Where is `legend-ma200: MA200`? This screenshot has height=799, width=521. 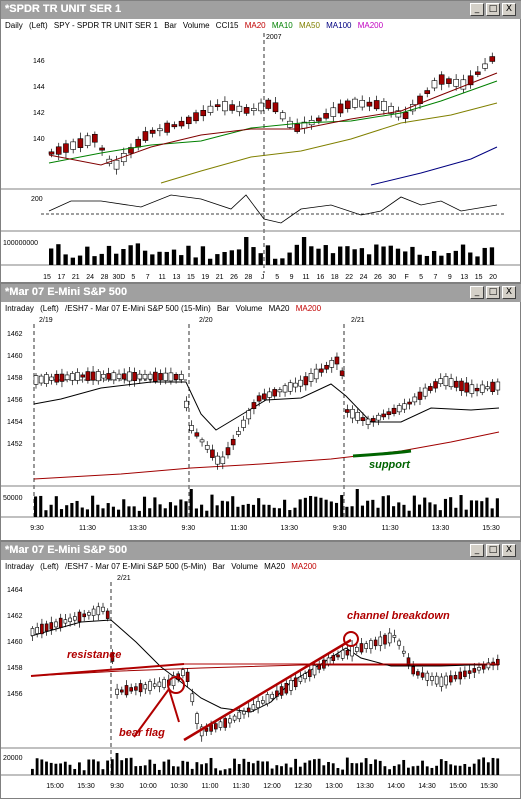
legend-ma200: MA200 is located at coordinates (370, 25).